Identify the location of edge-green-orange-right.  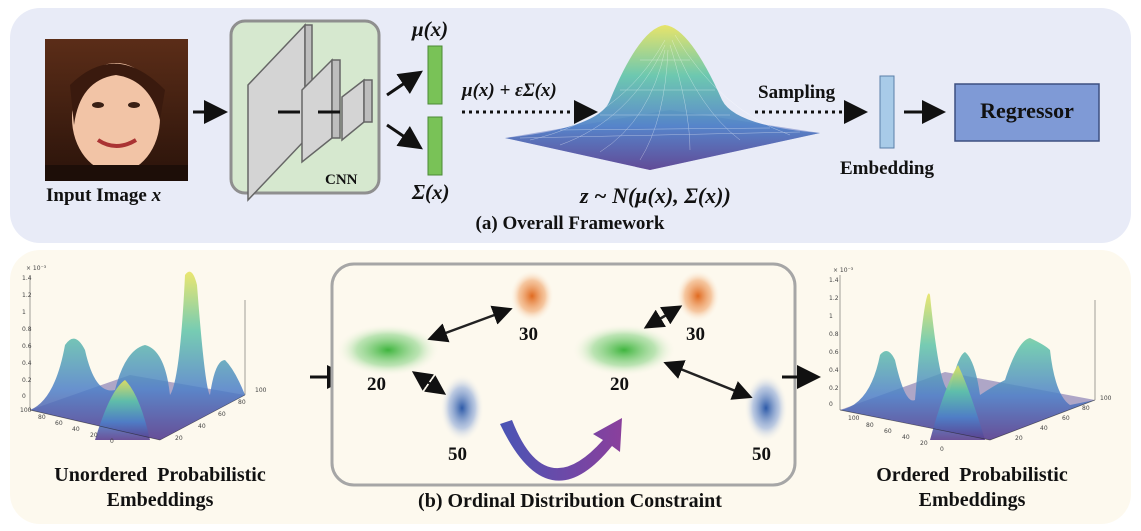
(663, 317).